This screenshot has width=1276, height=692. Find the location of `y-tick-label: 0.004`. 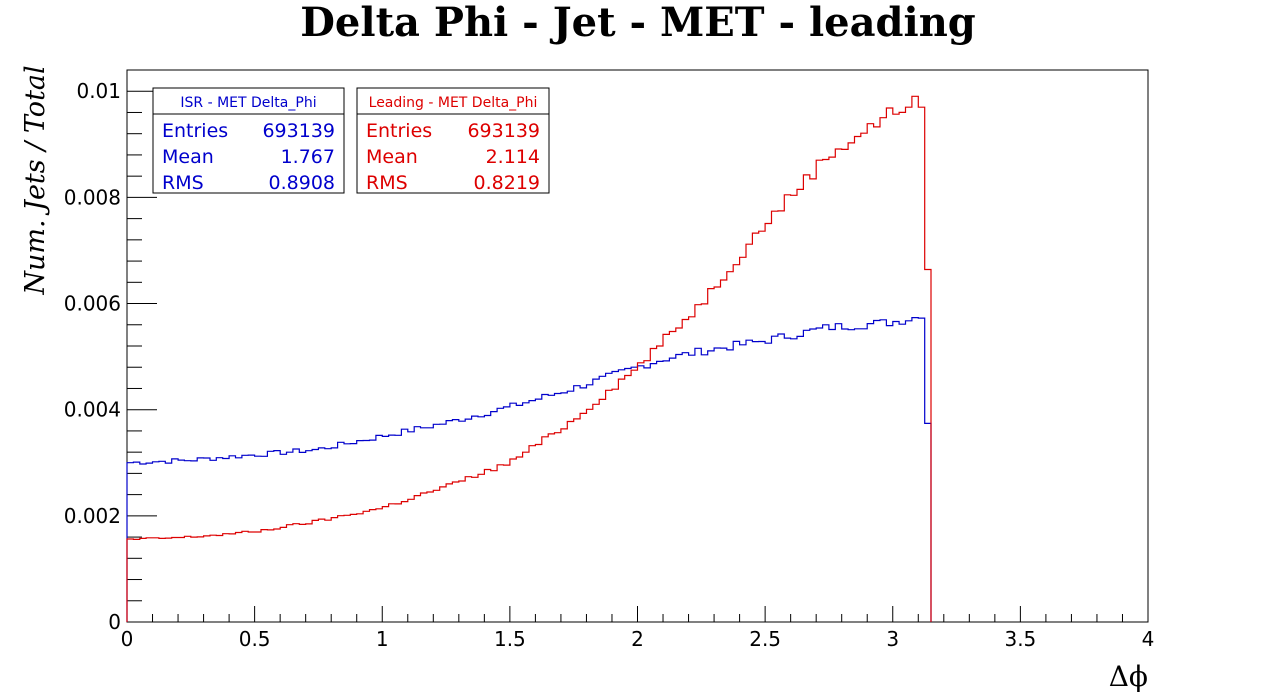

y-tick-label: 0.004 is located at coordinates (92, 410).